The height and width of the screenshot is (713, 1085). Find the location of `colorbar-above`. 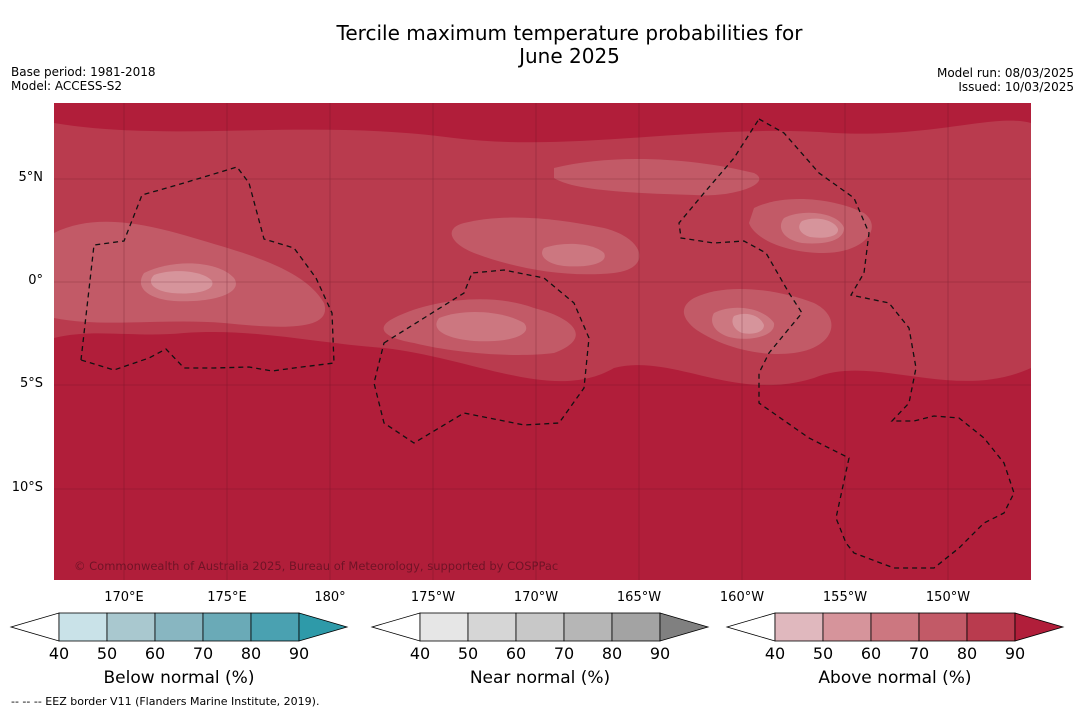

colorbar-above is located at coordinates (895, 627).